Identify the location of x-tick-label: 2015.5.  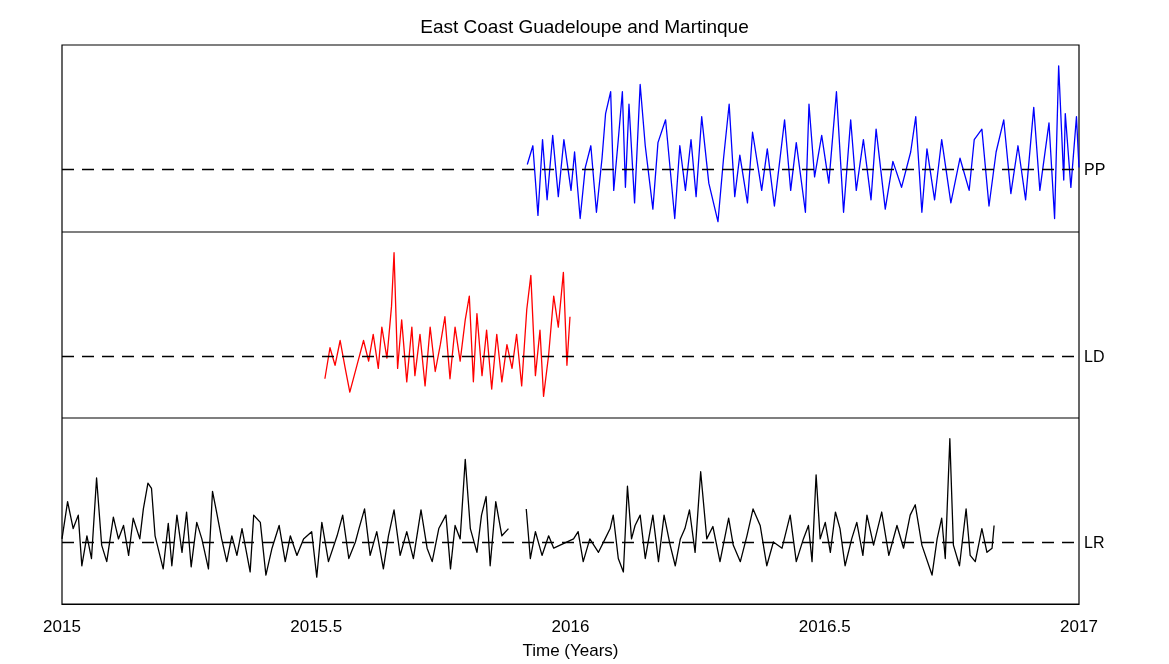
(316, 626).